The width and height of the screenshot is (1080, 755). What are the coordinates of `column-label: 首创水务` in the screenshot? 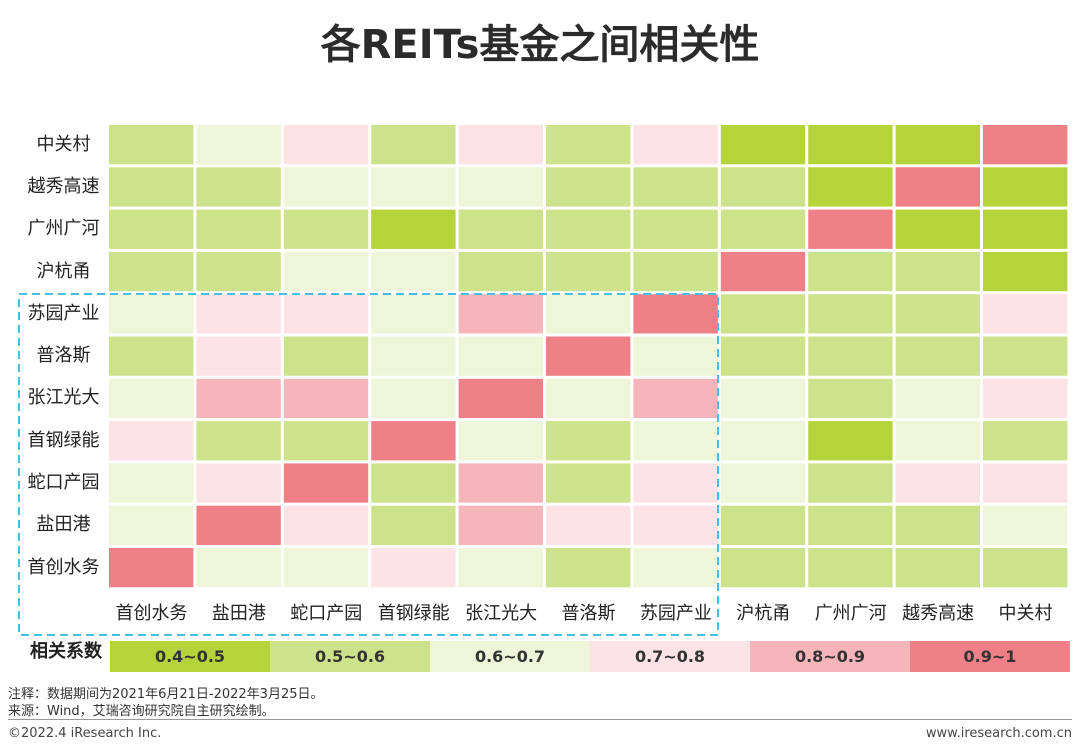 It's located at (151, 613).